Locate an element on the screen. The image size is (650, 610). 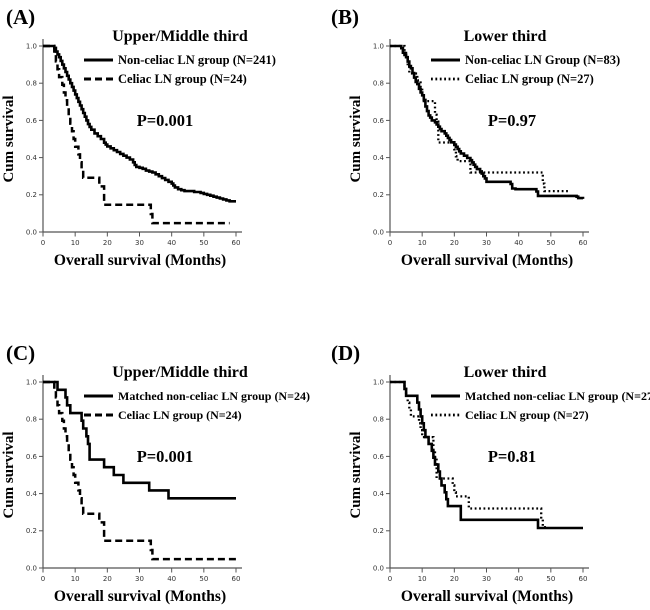
legend-label: Matched non-celiac LN group (N=24) is located at coordinates (214, 396).